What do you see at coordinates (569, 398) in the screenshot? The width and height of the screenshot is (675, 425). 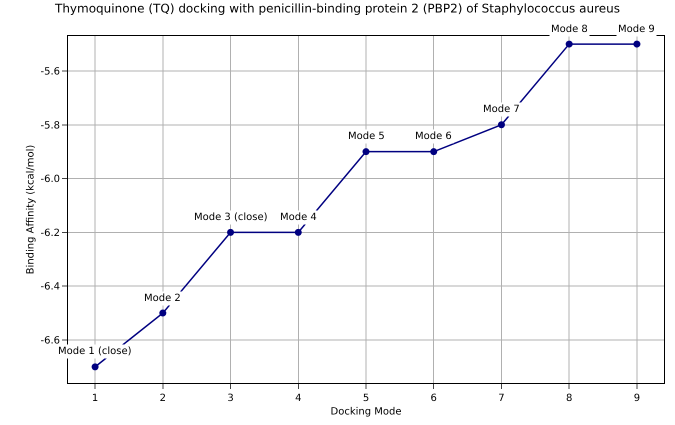 I see `x-tick-label: 8` at bounding box center [569, 398].